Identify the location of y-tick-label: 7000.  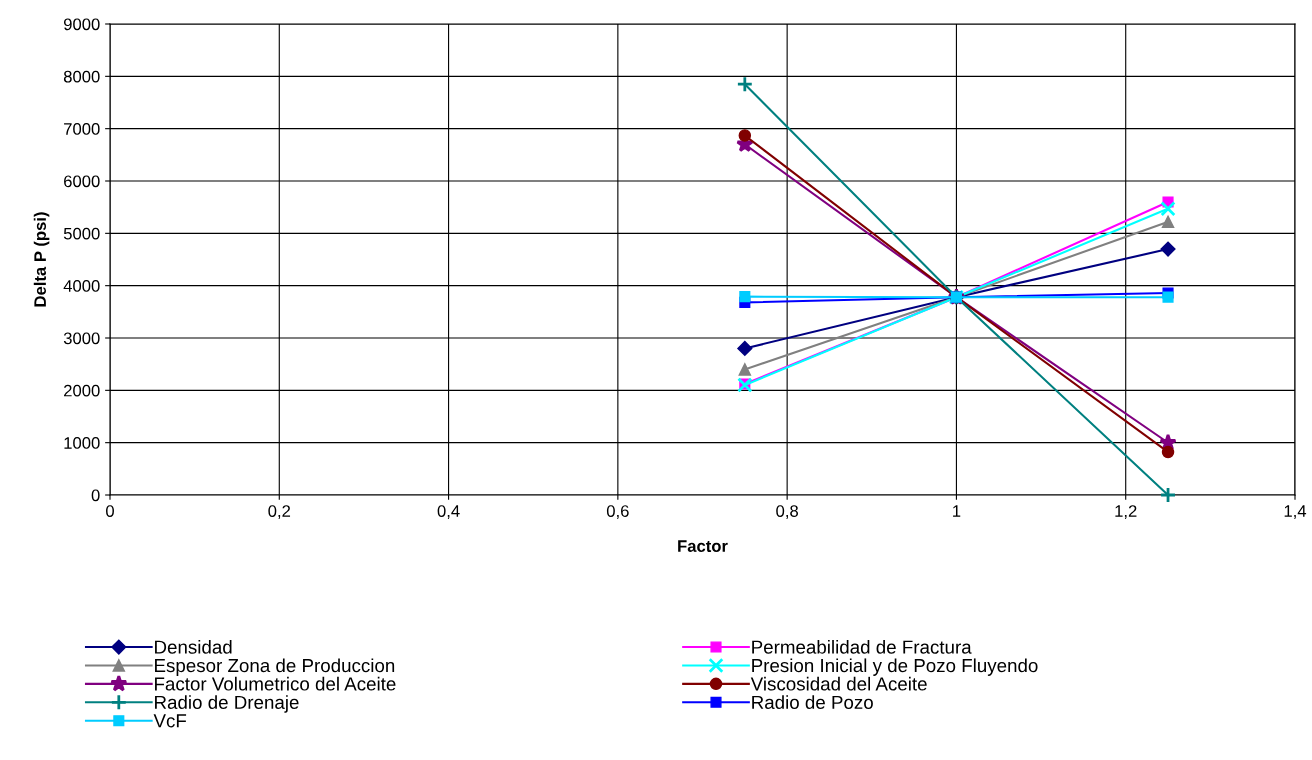
(82, 129).